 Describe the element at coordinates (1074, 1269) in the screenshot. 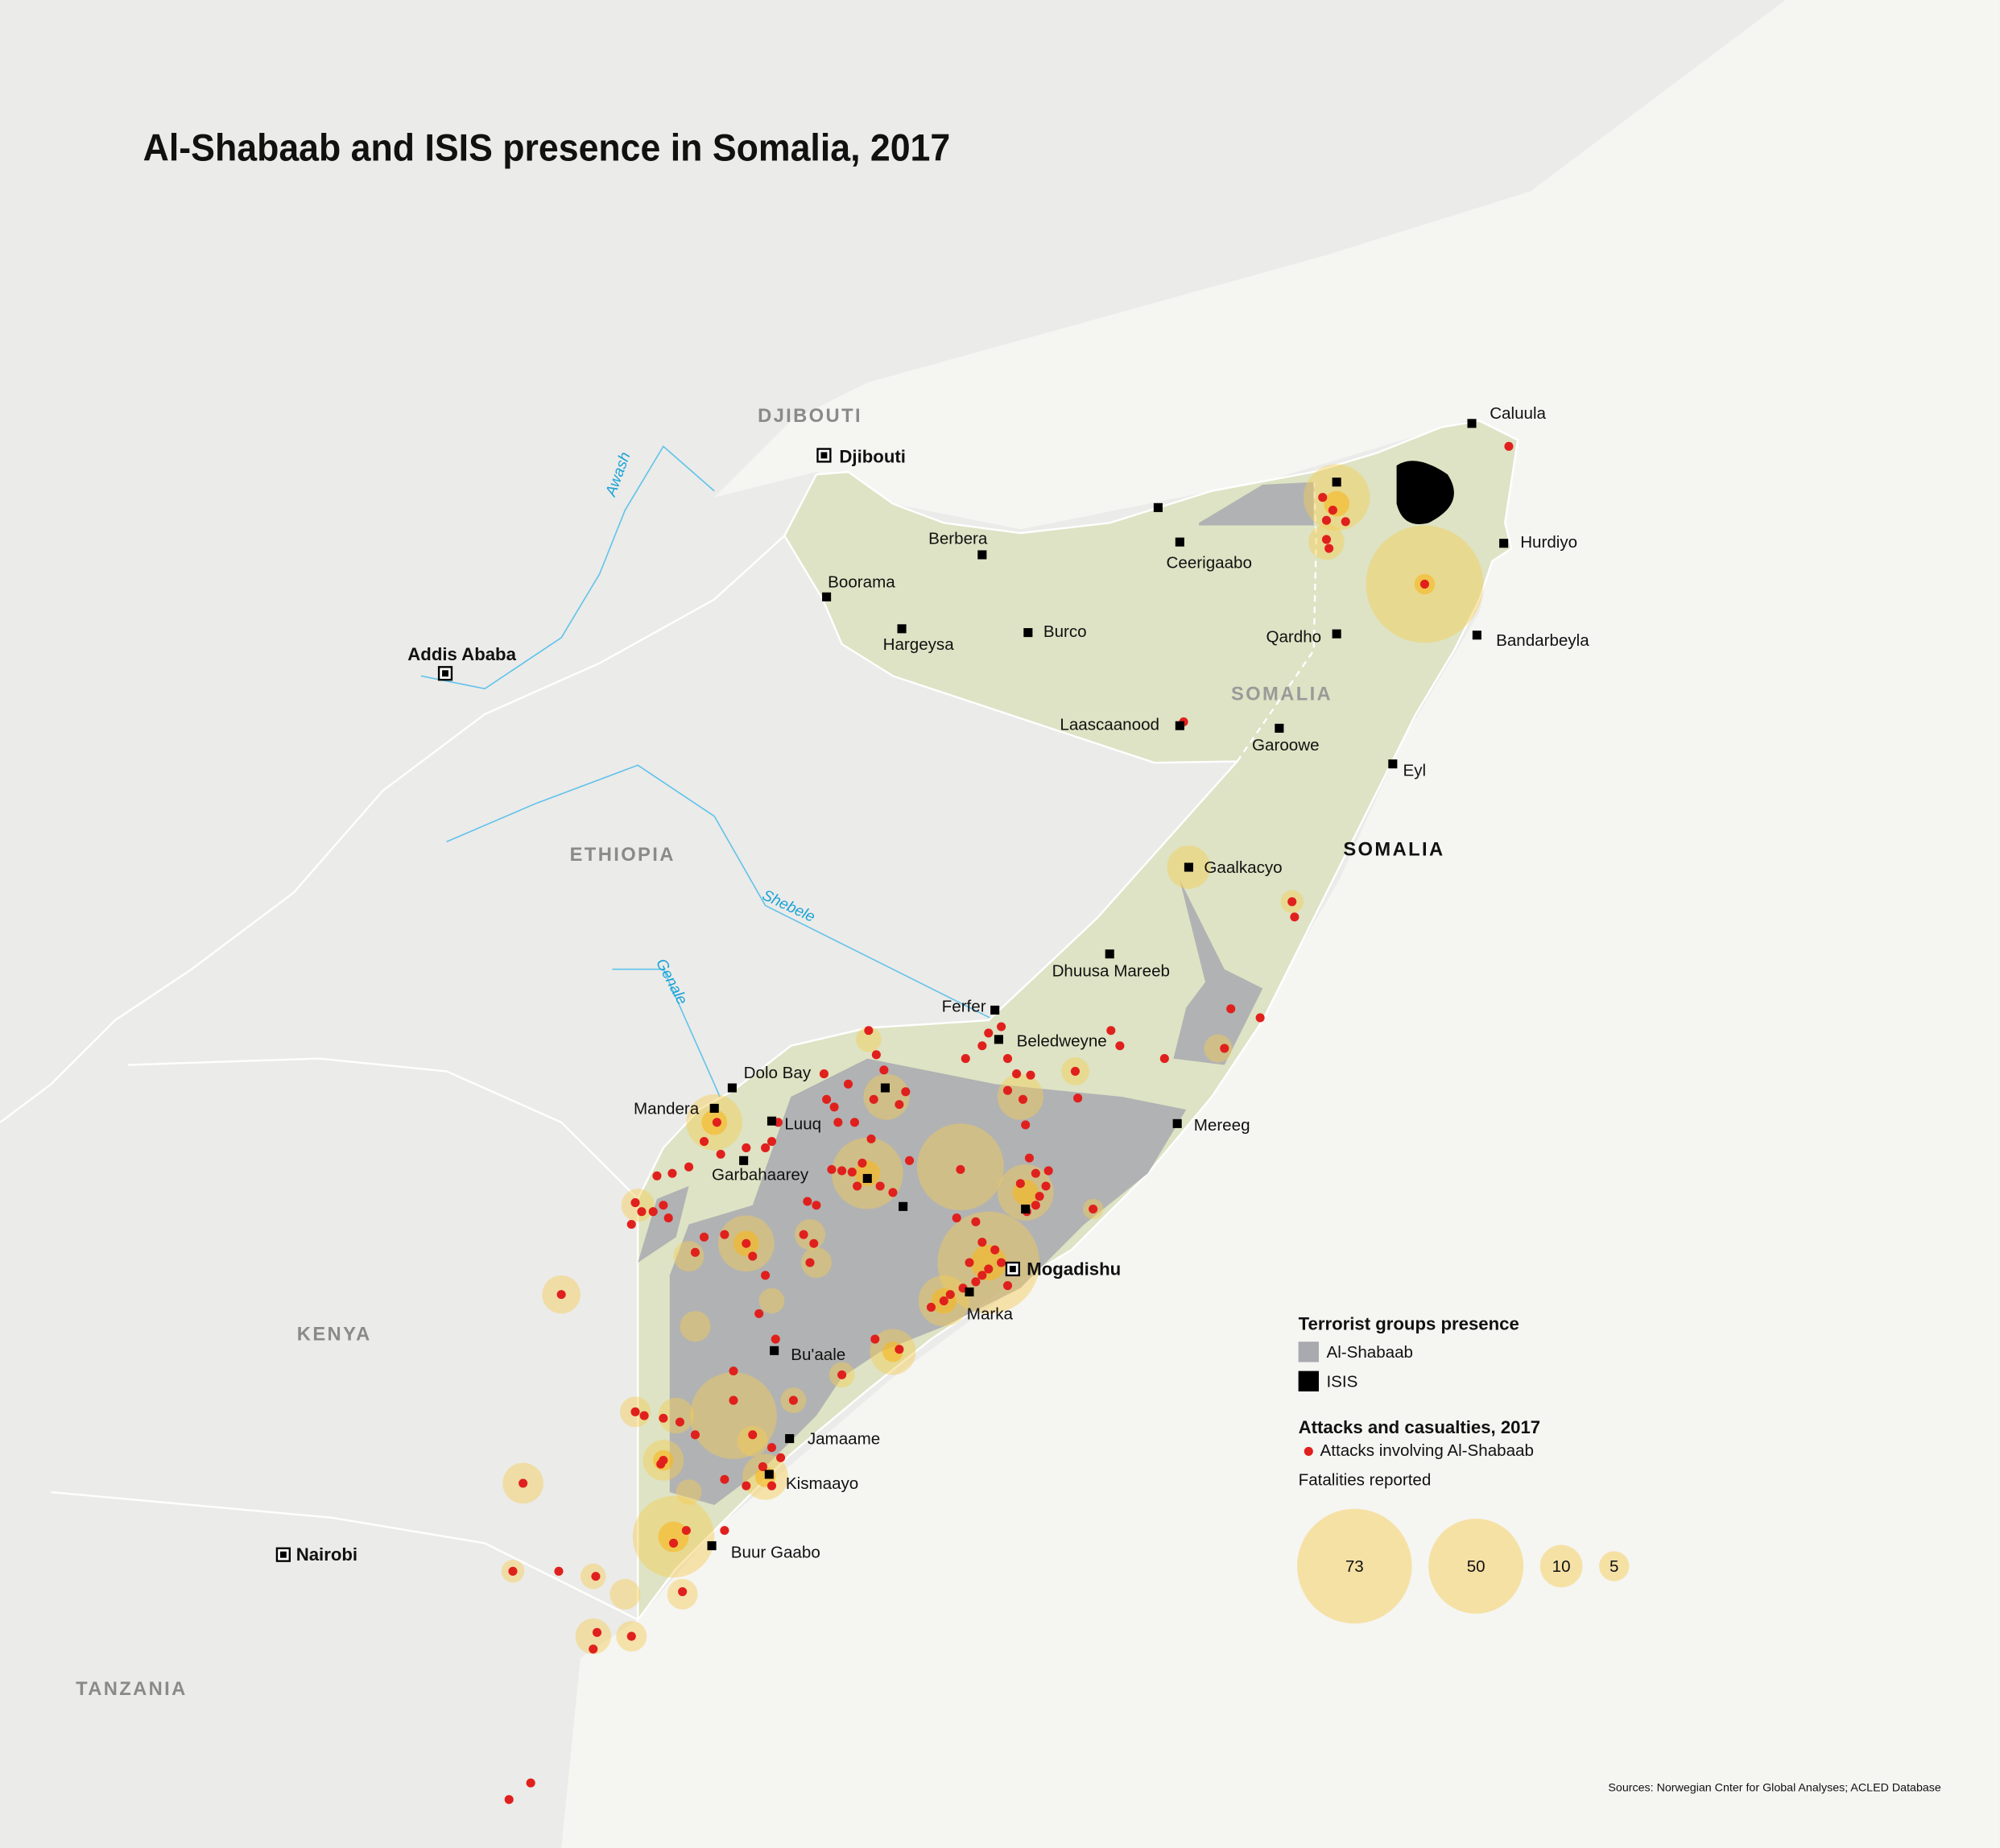

I see `capital-label: Mogadishu` at that location.